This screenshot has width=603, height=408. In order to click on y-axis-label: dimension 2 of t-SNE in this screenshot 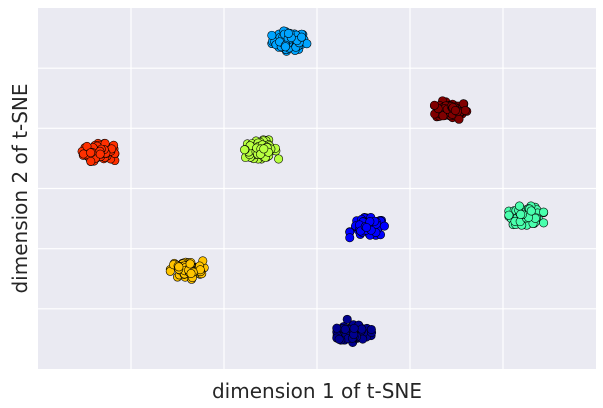, I will do `click(20, 188)`.